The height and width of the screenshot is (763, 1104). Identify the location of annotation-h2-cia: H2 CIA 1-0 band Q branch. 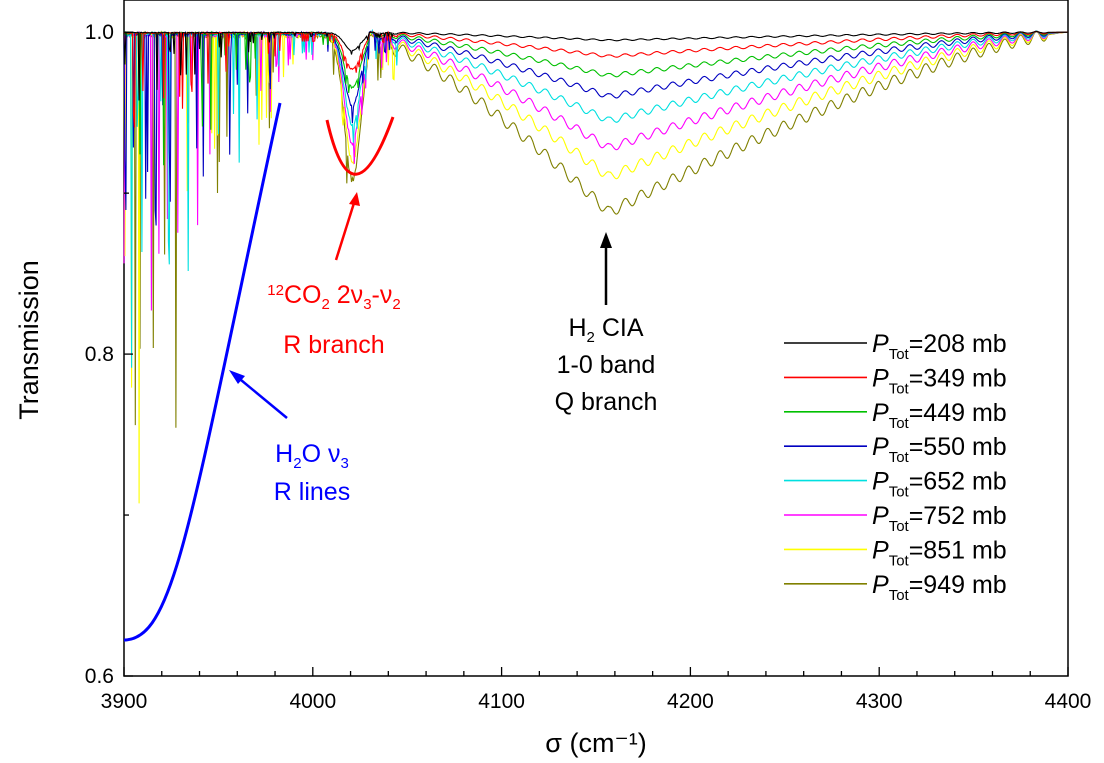
(606, 324).